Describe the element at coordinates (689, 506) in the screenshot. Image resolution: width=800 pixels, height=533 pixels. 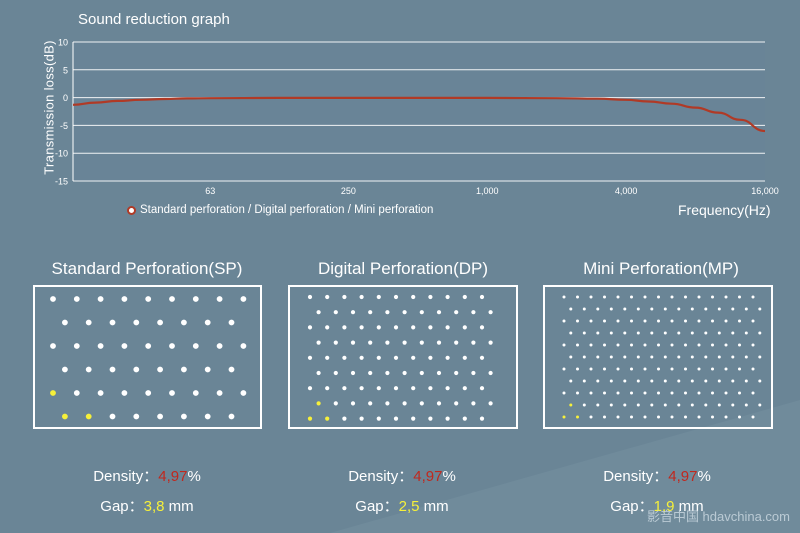
I see `mp-gap-unit: mm` at that location.